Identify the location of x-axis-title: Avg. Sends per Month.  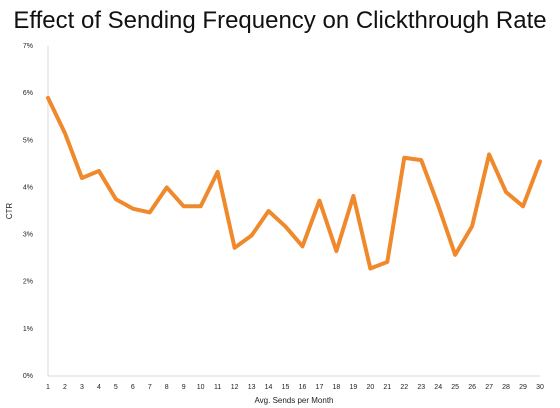
(293, 400).